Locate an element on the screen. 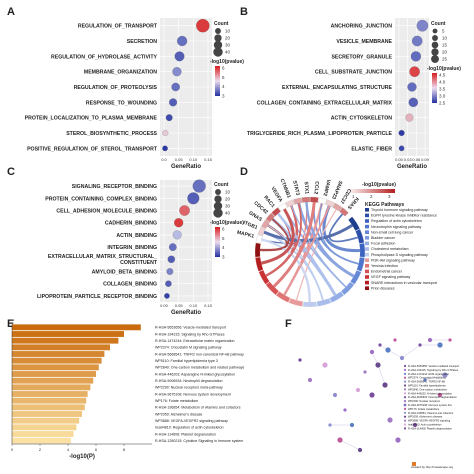 The image size is (474, 474). bar-category-label: R-HSA-194315: Signaling by Rho GTPases is located at coordinates (190, 334).